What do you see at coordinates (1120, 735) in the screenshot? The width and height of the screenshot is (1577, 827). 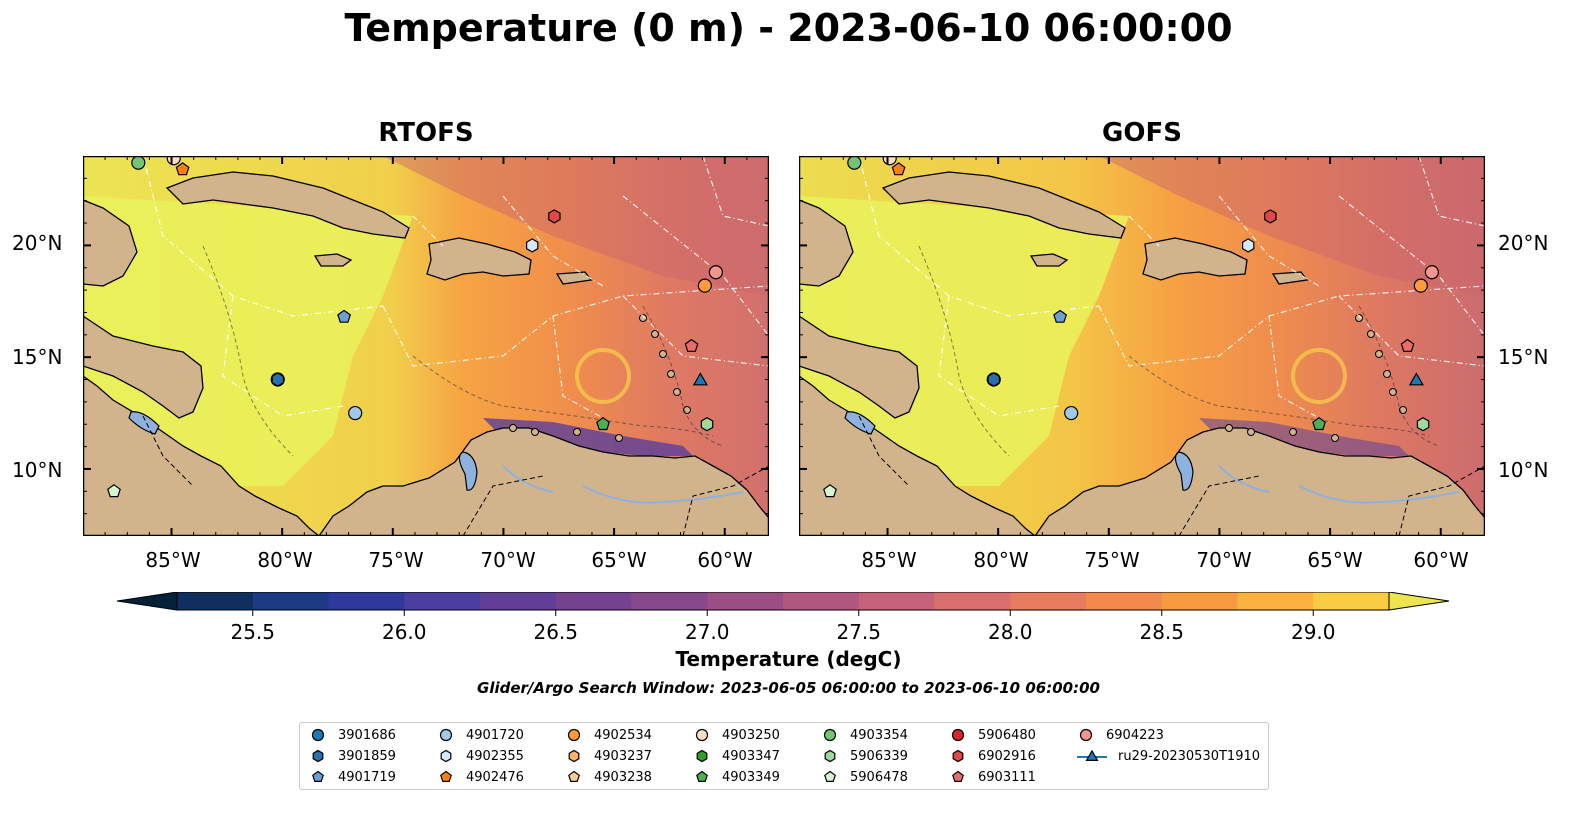 I see `legend-item: 6904223` at bounding box center [1120, 735].